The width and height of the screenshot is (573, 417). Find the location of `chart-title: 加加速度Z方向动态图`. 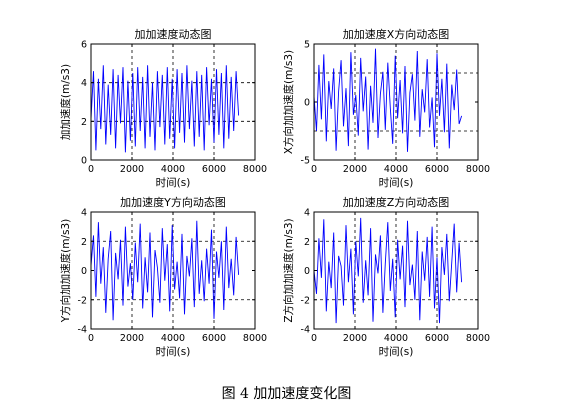

chart-title: 加加速度Z方向动态图 is located at coordinates (396, 202).